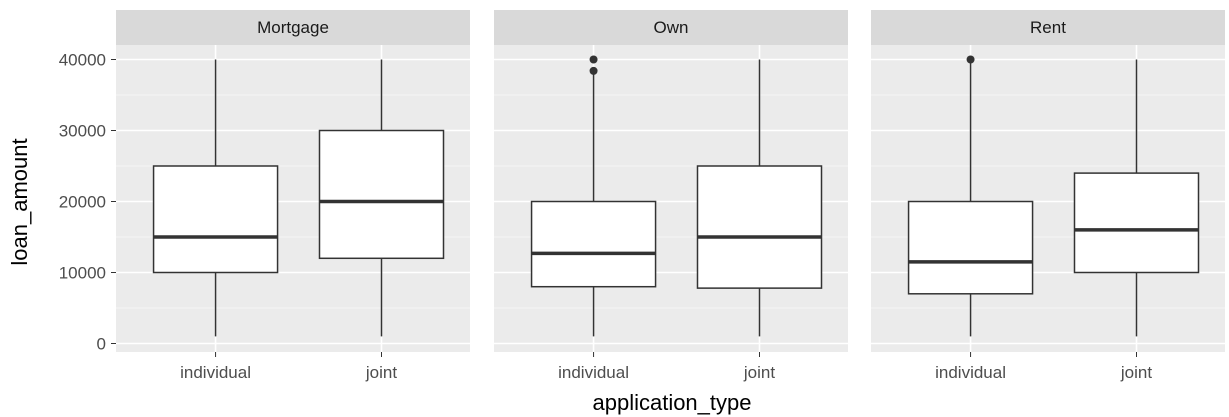 This screenshot has width=1229, height=417. I want to click on y-tick-label: 40000, so click(82, 60).